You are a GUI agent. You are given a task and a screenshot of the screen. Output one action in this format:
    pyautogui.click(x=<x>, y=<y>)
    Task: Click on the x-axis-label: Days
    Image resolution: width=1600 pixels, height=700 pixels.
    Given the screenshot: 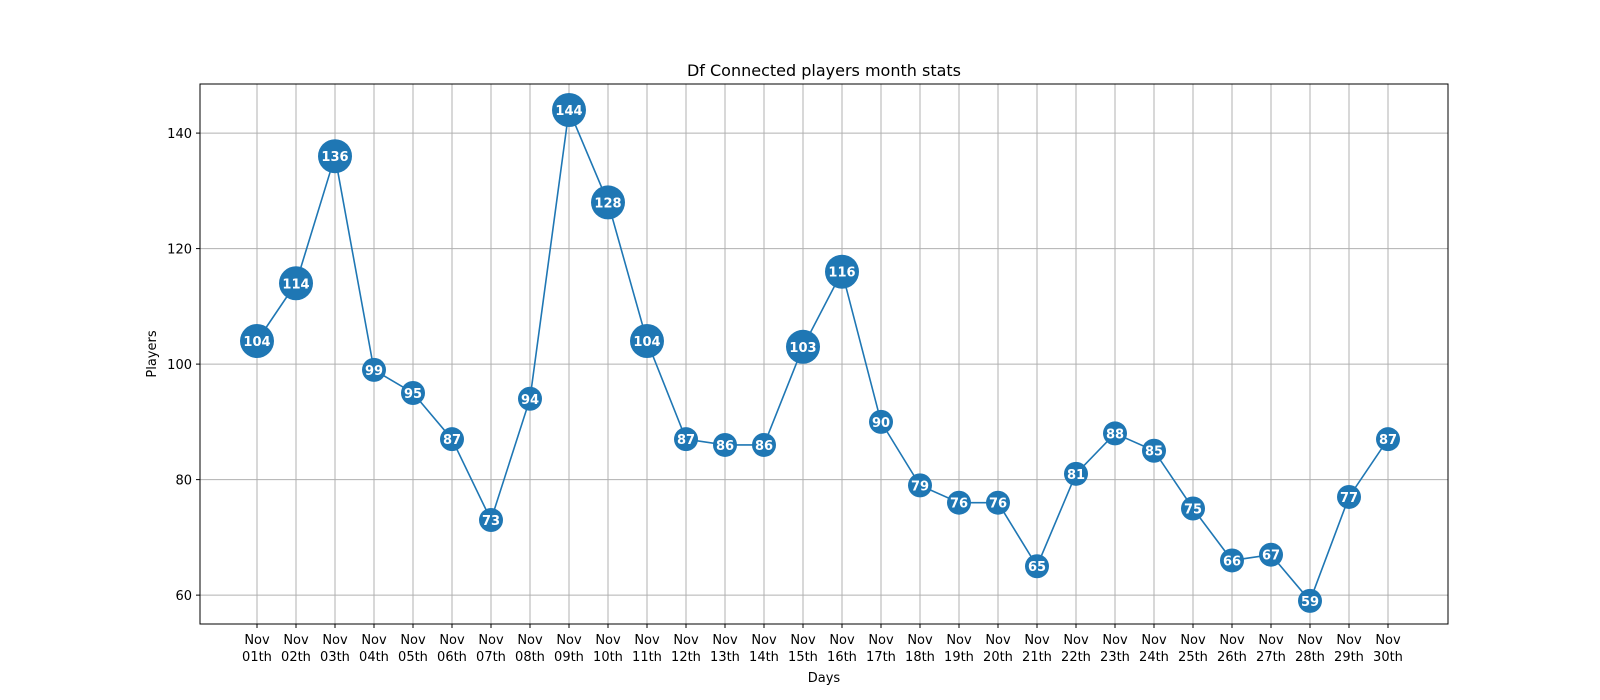 What is the action you would take?
    pyautogui.click(x=824, y=678)
    